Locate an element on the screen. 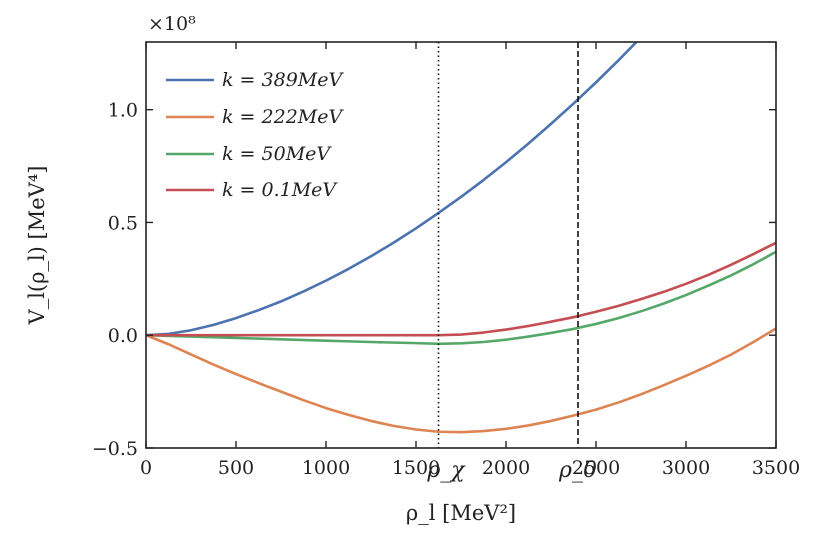  legend-label-3: k = 0.1MeV is located at coordinates (280, 190).